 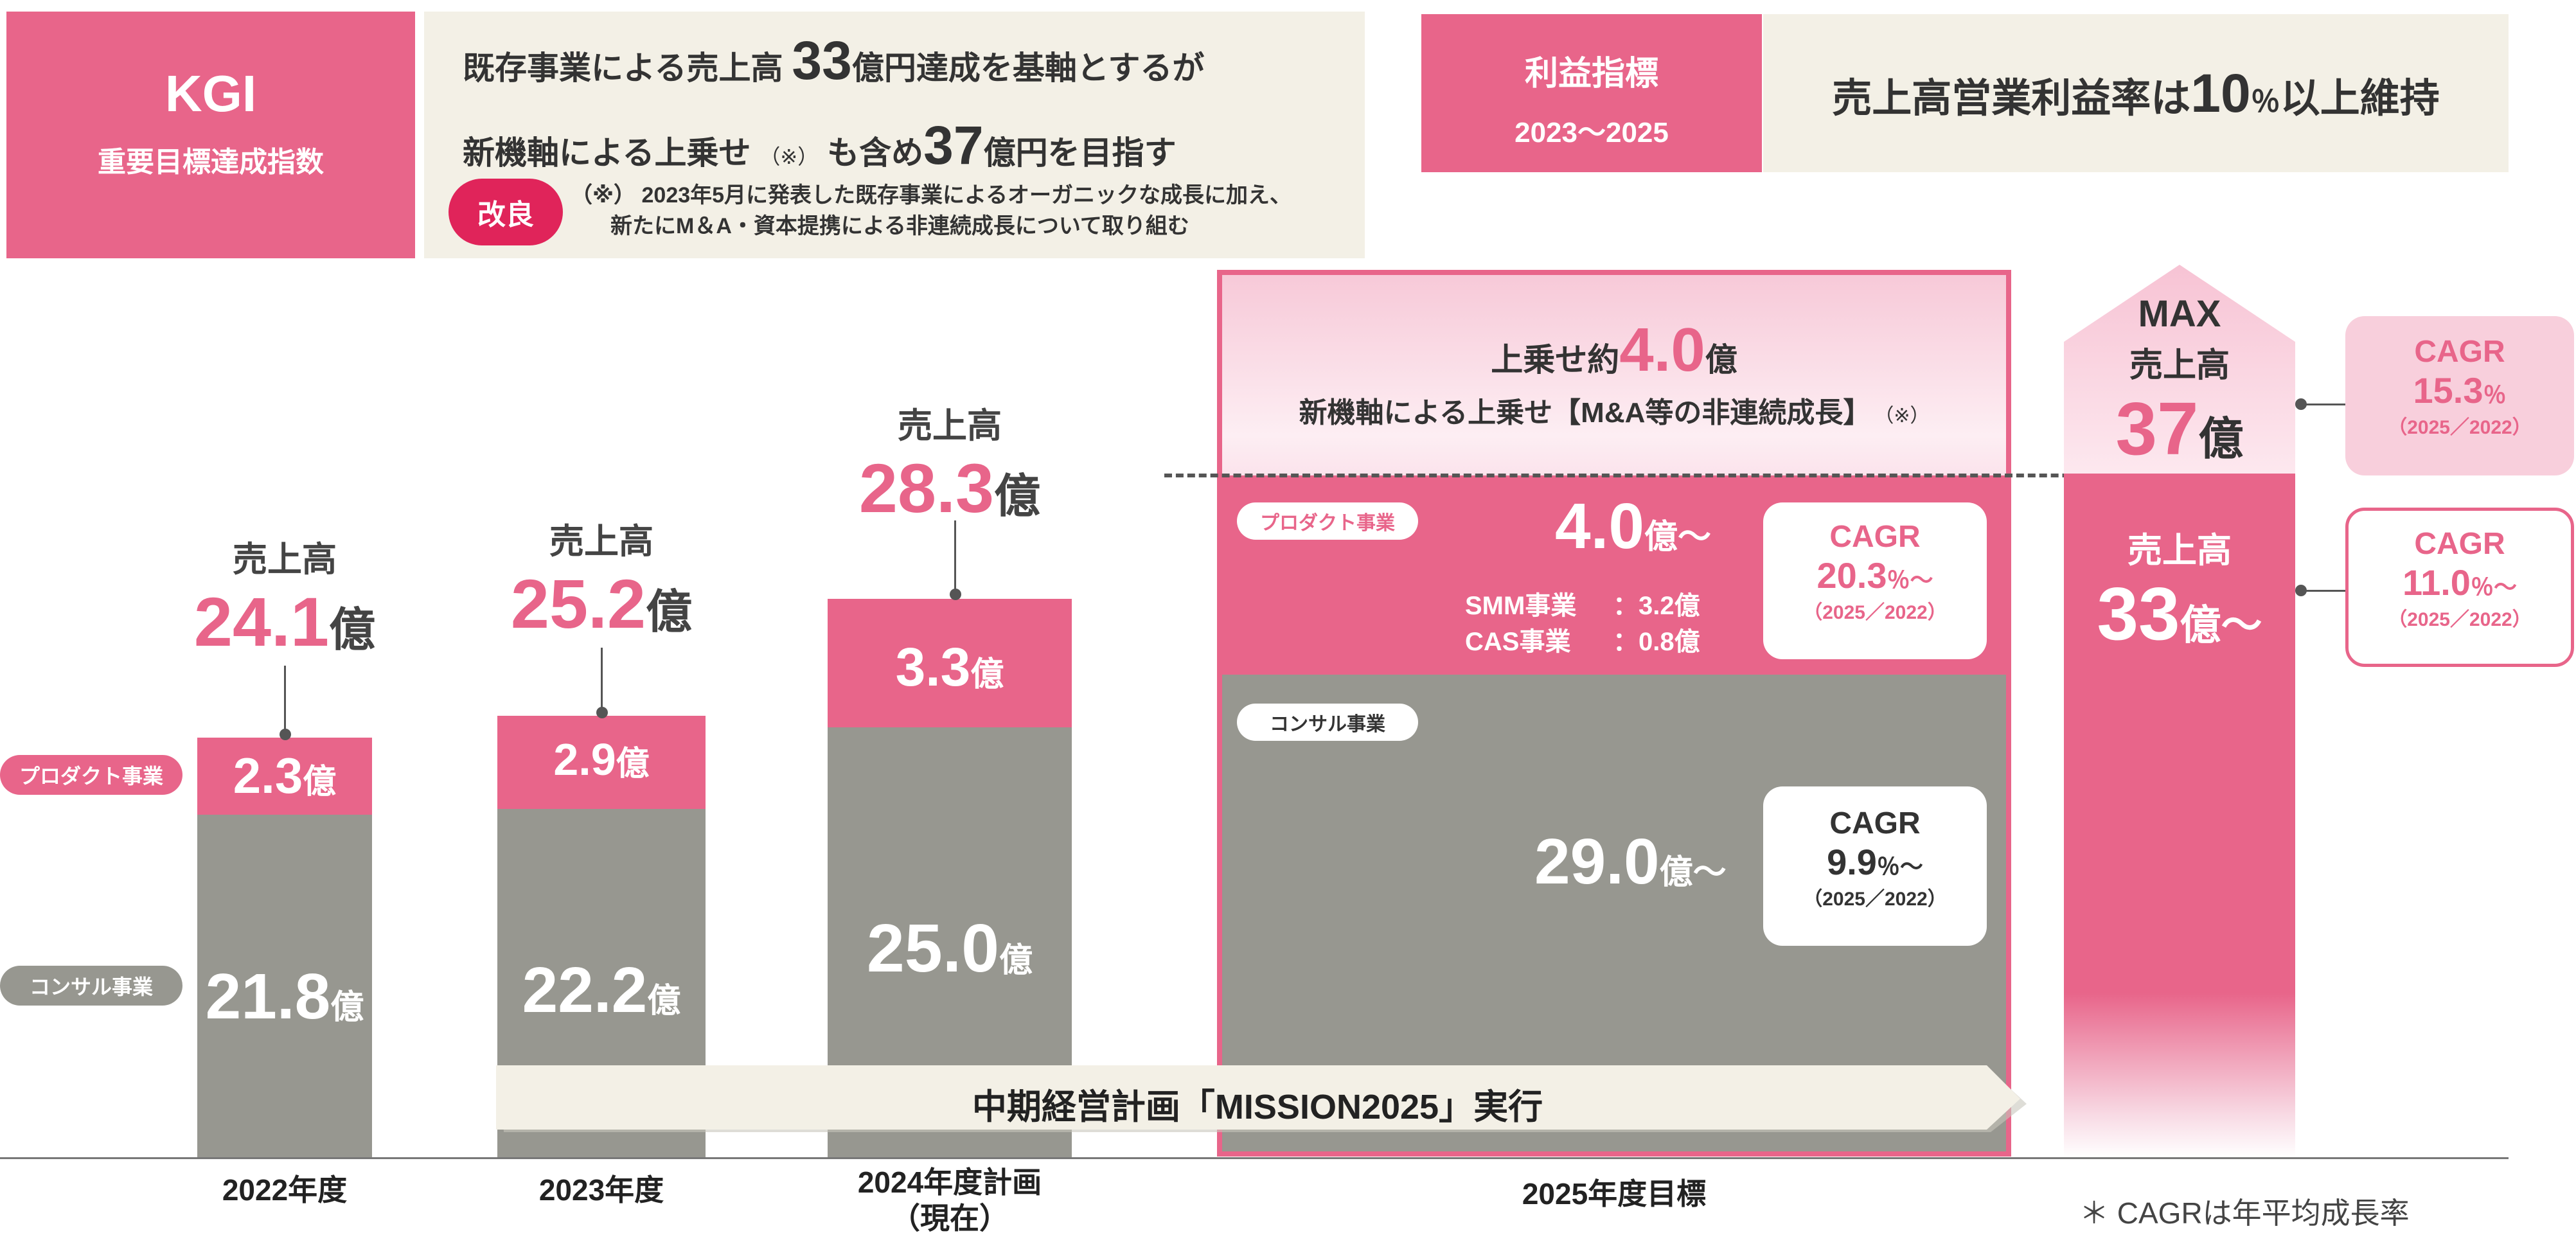 I want to click on goal-line-2-mid: も含め, so click(x=871, y=153).